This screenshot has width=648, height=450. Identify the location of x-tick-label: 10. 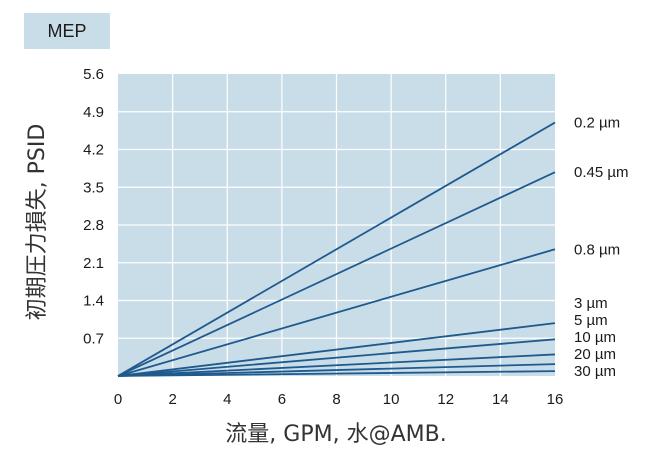
(391, 399).